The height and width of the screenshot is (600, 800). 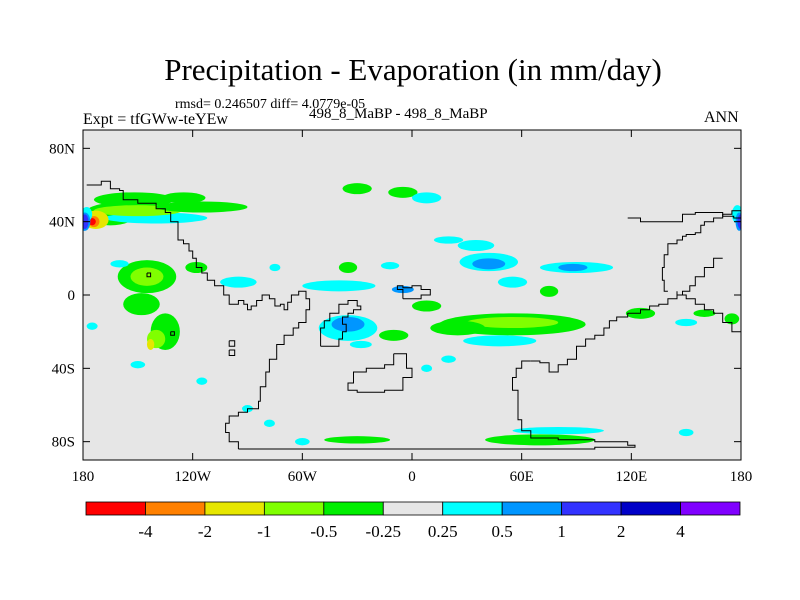 What do you see at coordinates (684, 217) in the screenshot?
I see `coastline-far-east` at bounding box center [684, 217].